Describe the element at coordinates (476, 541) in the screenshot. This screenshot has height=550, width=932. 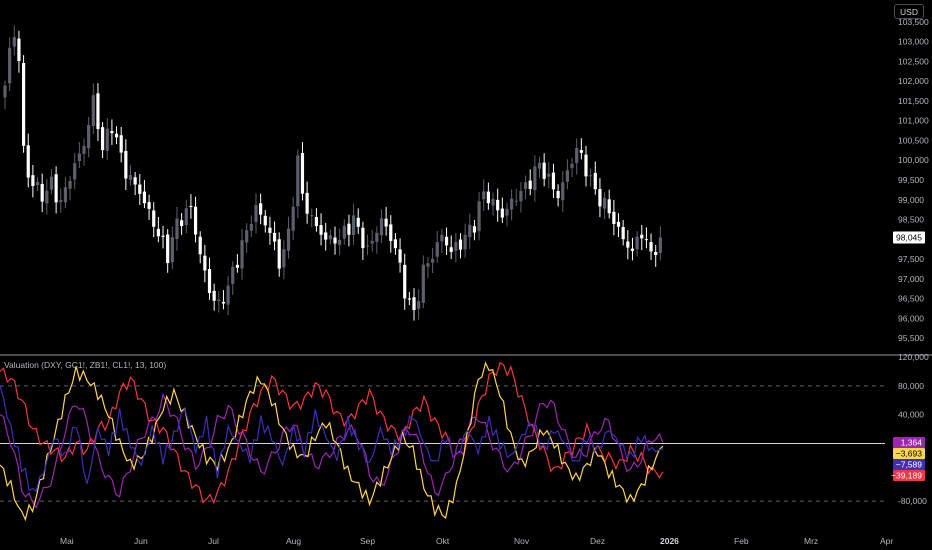
I see `time-axis: Mai Jun Jul Aug Sep Okt Nov Dez 2026 Feb Mrz Apr` at that location.